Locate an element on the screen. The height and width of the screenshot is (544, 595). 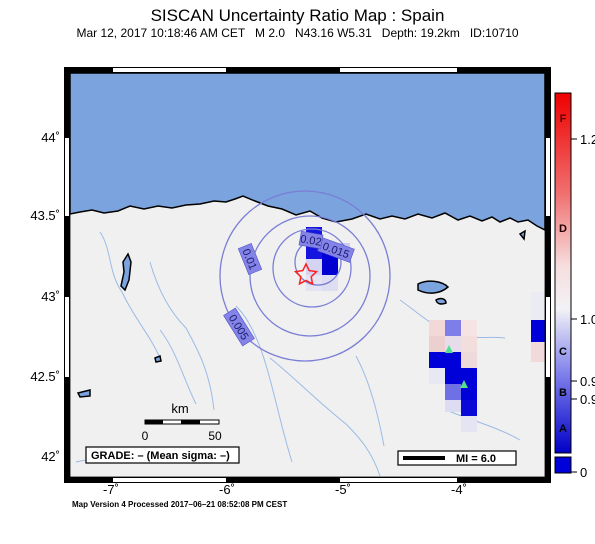
grade-letter: F is located at coordinates (563, 119).